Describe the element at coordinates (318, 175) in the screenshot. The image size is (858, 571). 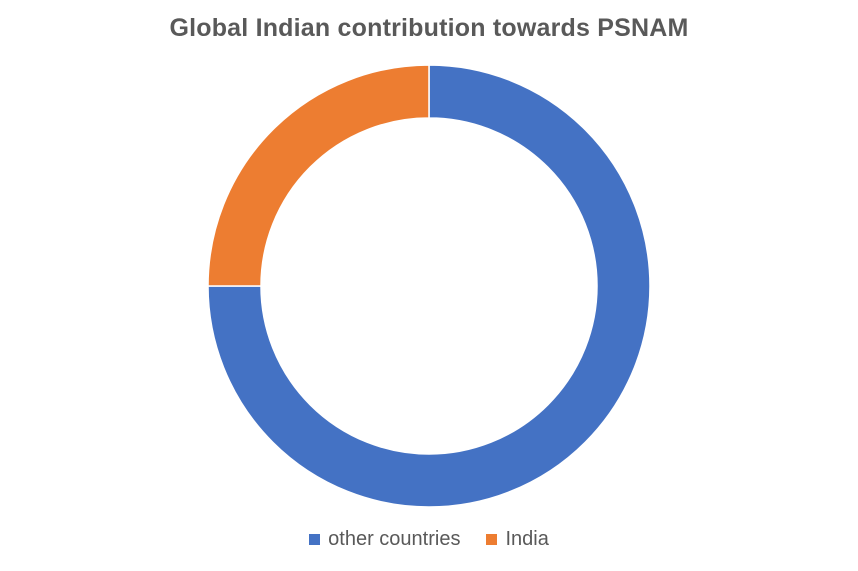
I see `donut-slice-india` at that location.